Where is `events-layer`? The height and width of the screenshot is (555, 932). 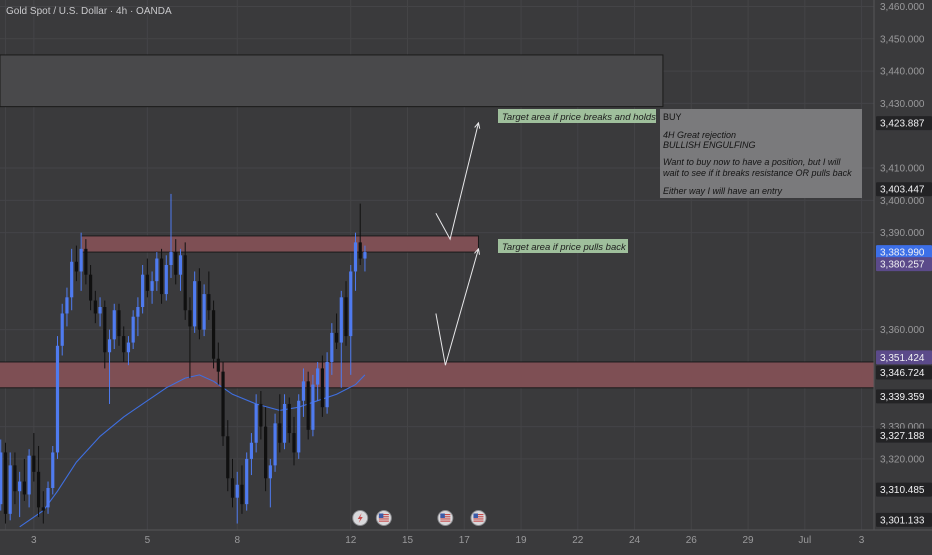
events-layer is located at coordinates (419, 518).